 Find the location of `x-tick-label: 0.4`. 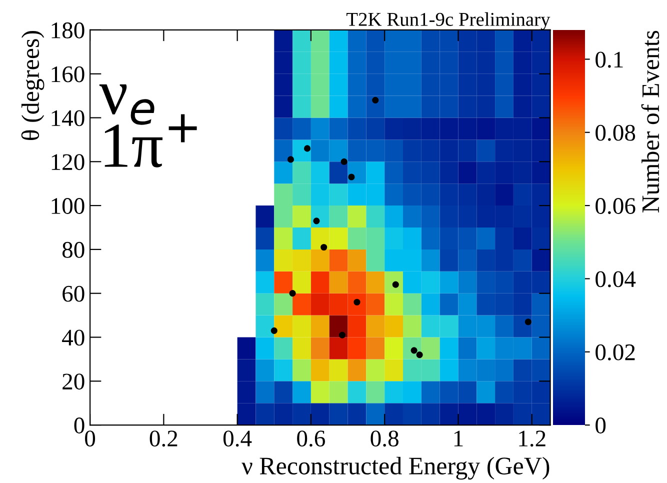

x-tick-label: 0.4 is located at coordinates (237, 438).